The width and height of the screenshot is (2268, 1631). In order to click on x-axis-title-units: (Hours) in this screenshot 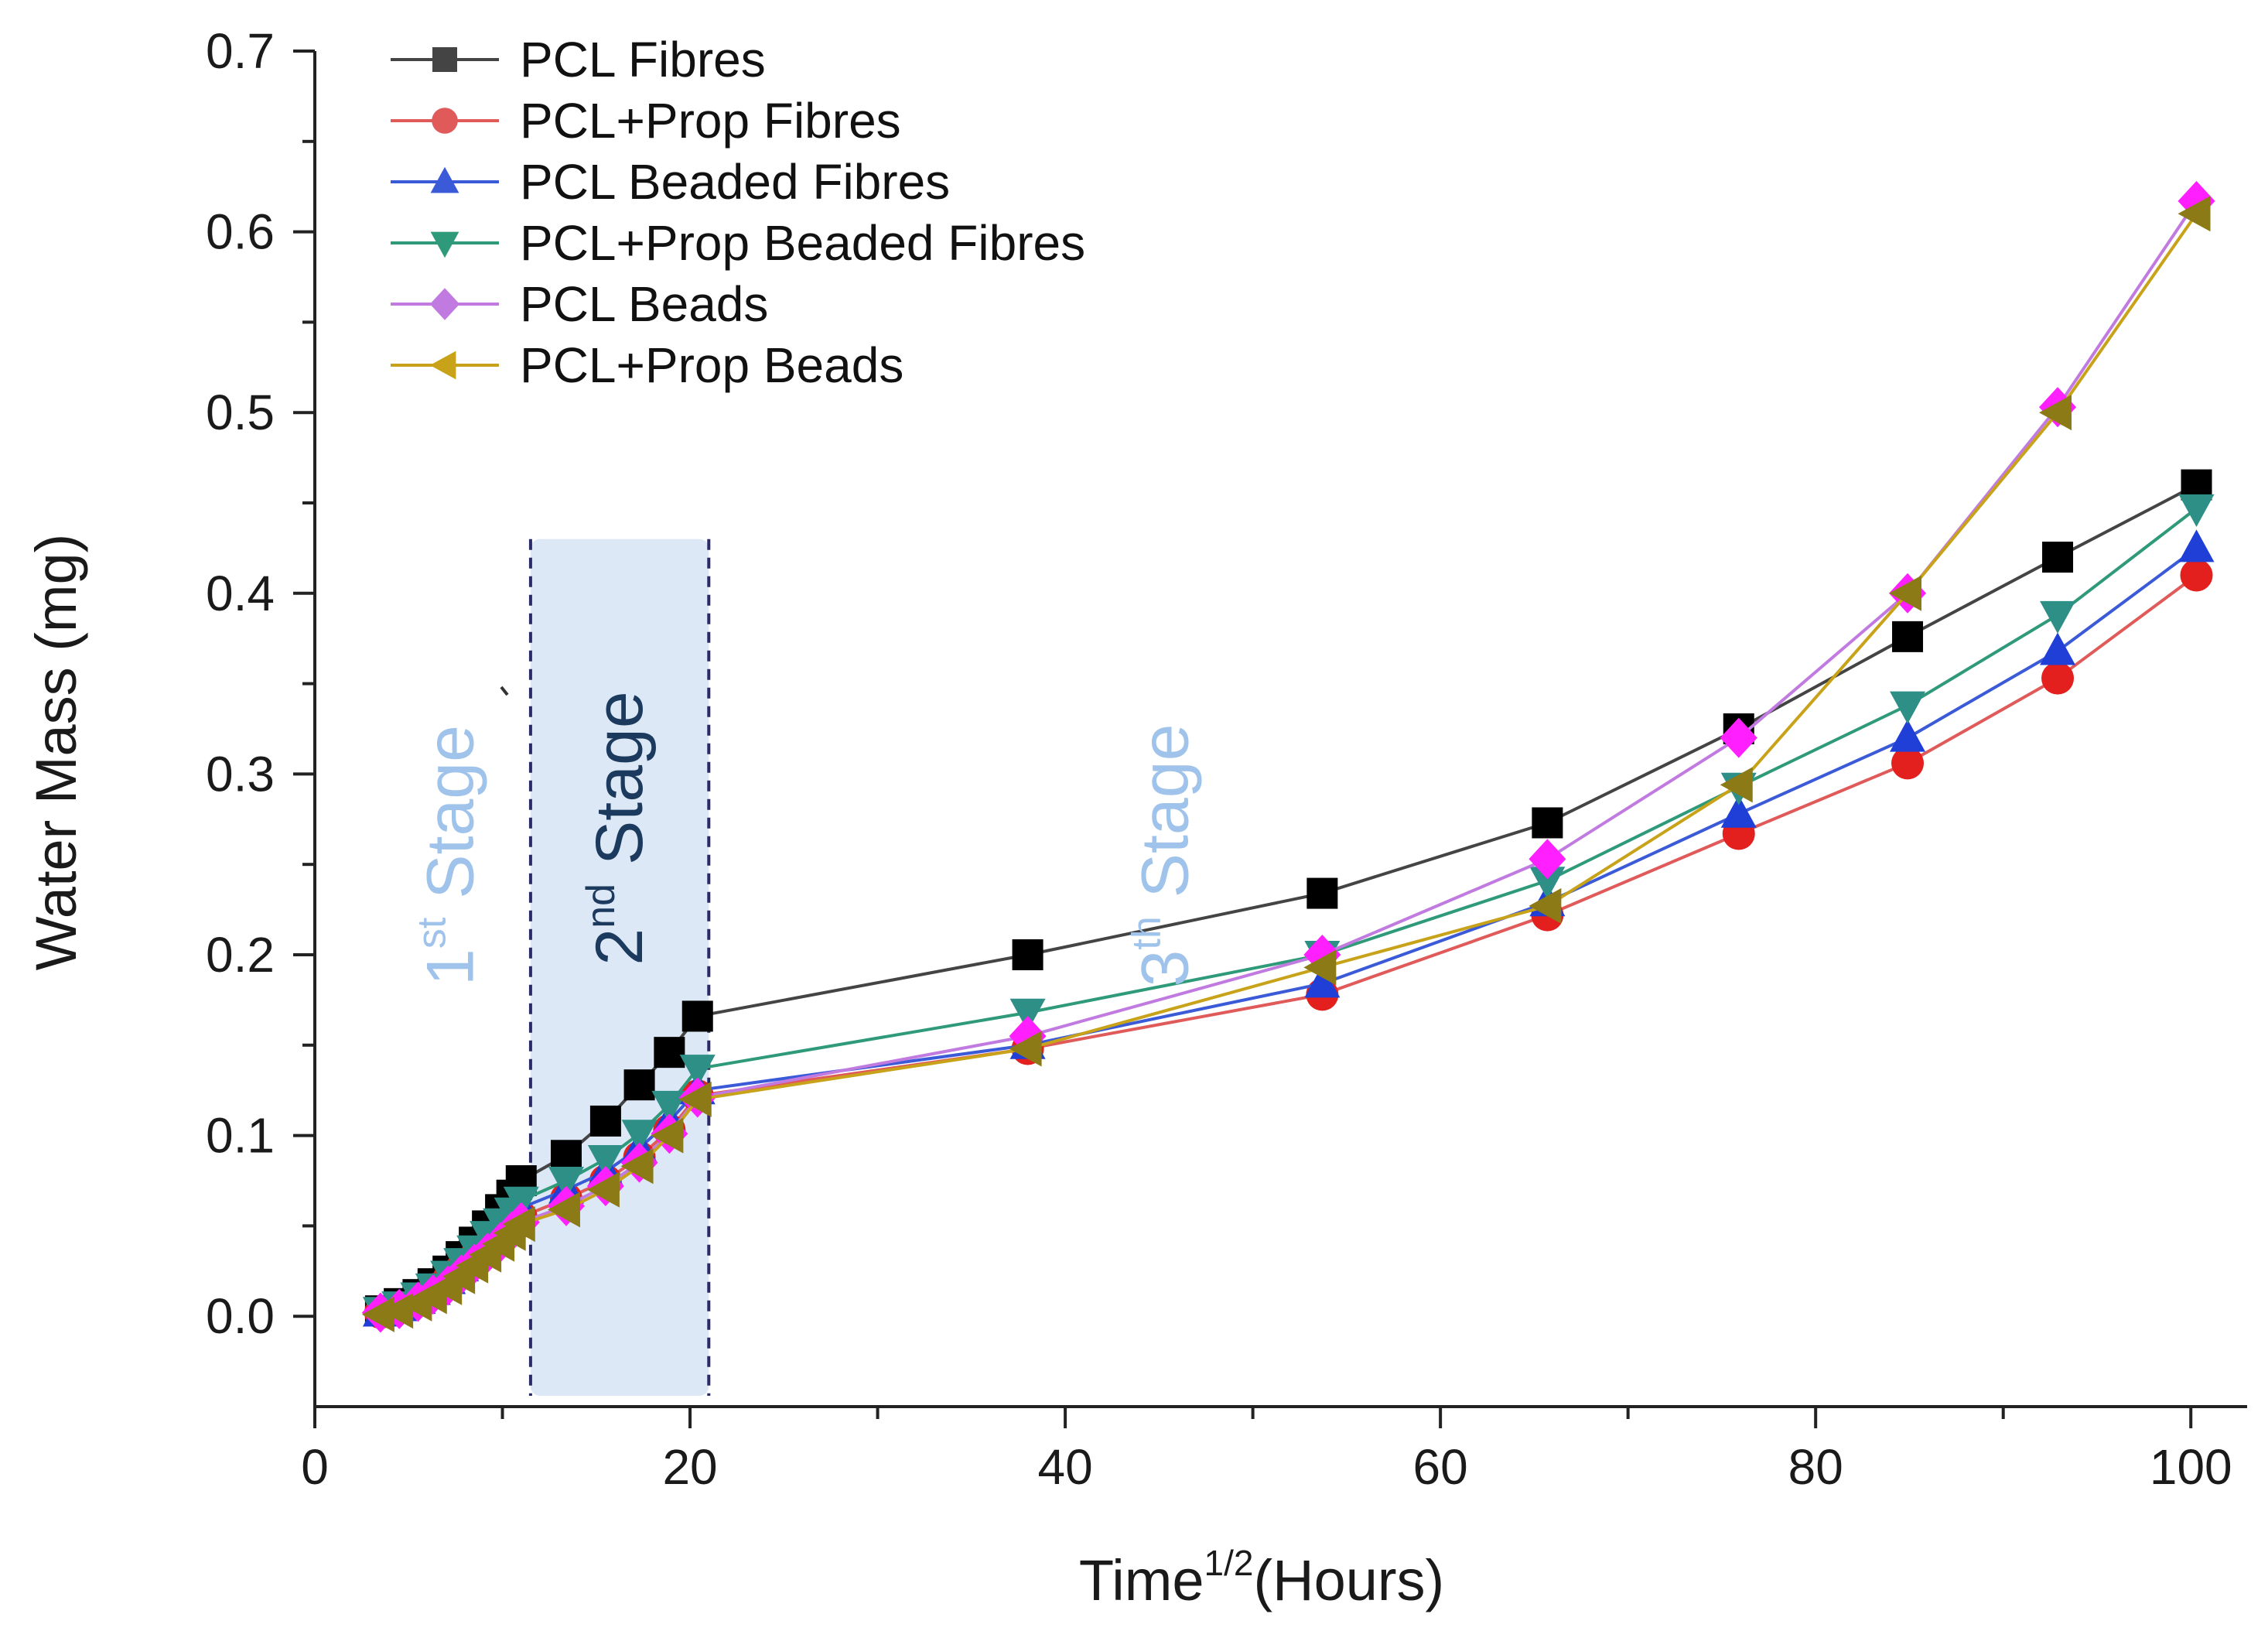, I will do `click(1349, 1580)`.